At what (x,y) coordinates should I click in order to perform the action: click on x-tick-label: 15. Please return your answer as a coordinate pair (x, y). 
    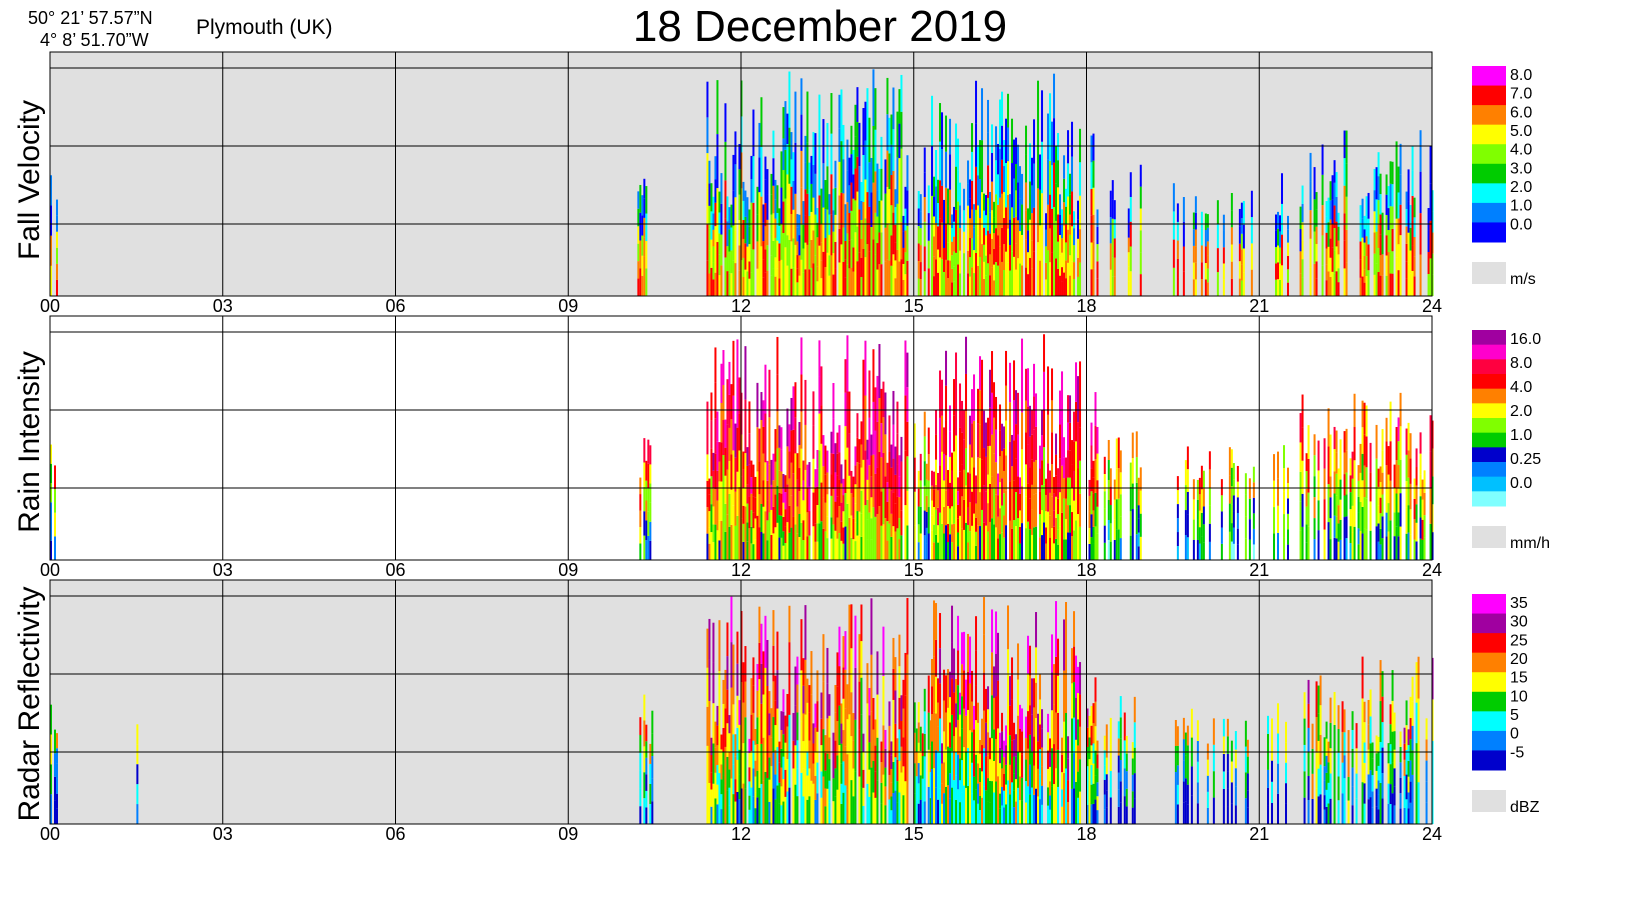
    Looking at the image, I should click on (914, 834).